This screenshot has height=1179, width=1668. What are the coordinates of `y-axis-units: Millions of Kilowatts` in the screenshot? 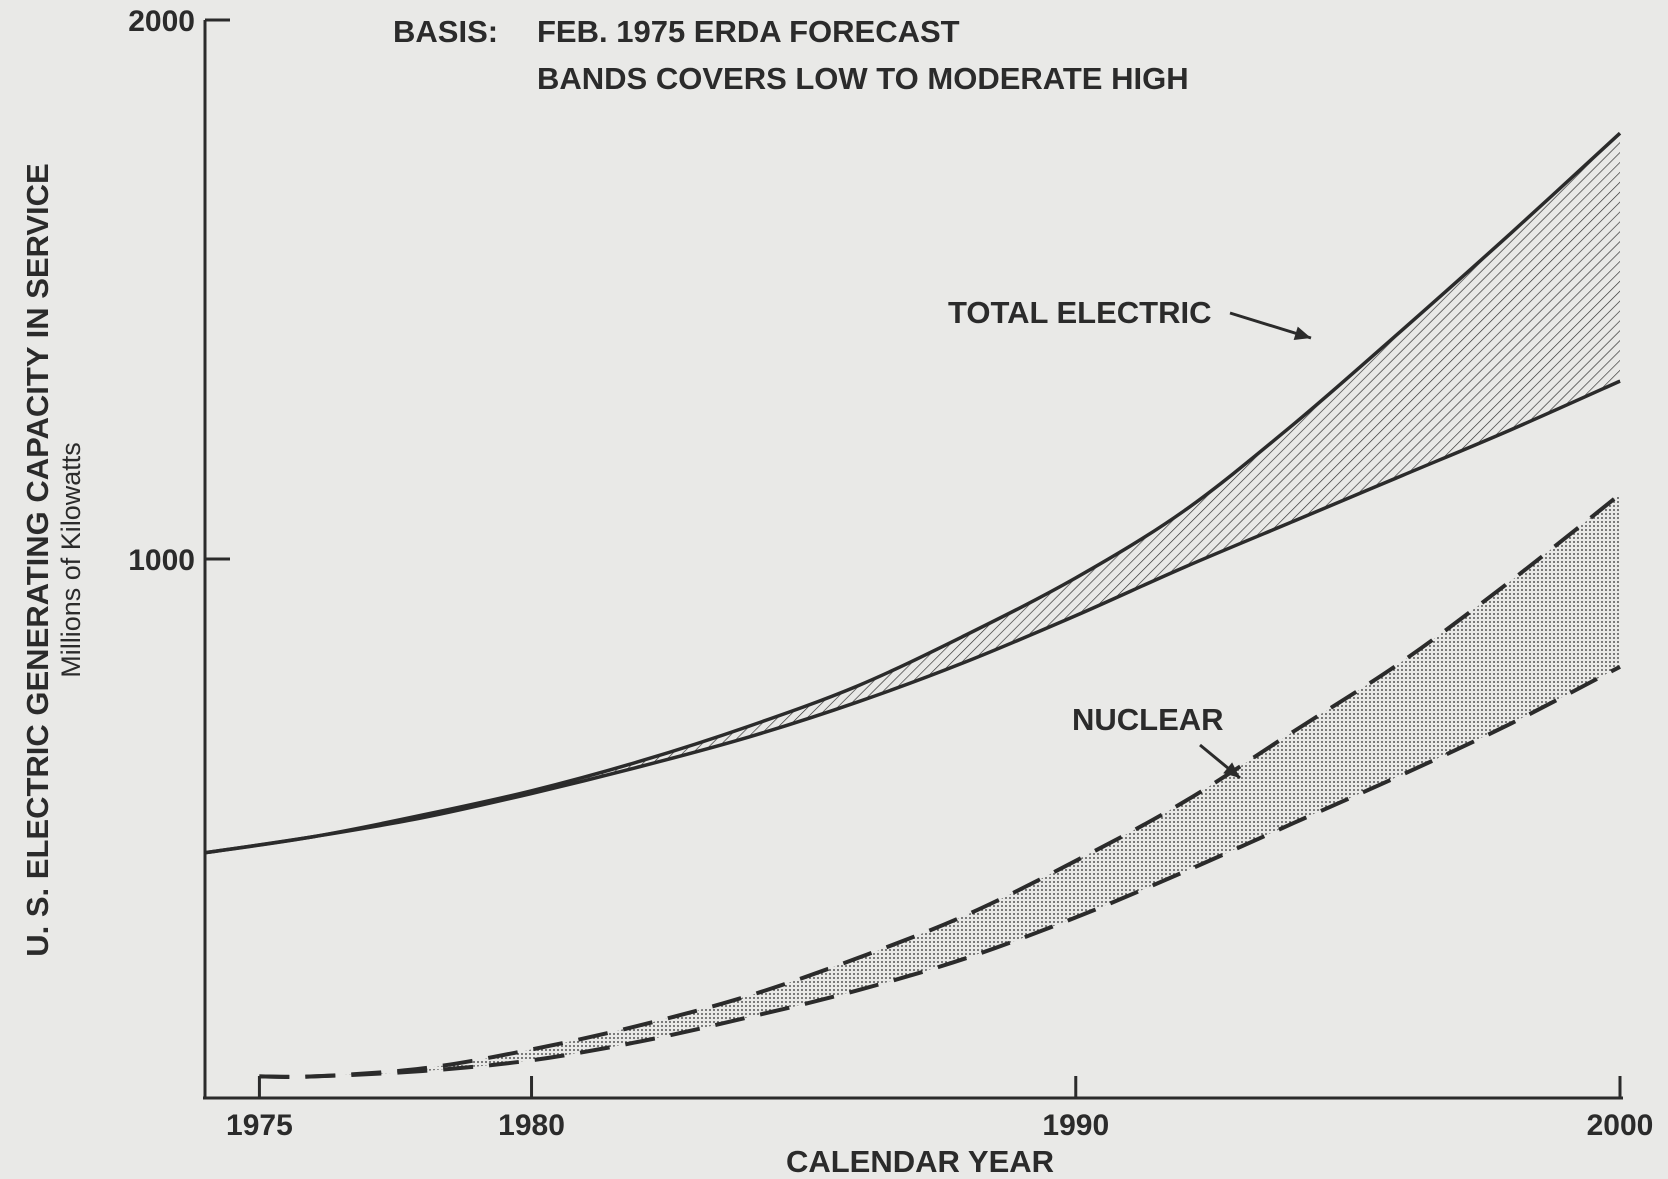 It's located at (71, 560).